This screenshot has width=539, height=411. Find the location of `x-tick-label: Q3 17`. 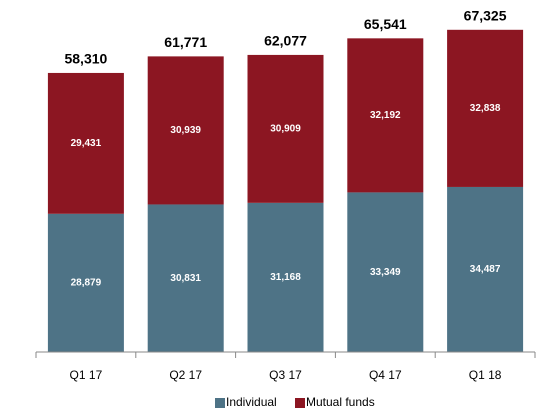

x-tick-label: Q3 17 is located at coordinates (285, 375).